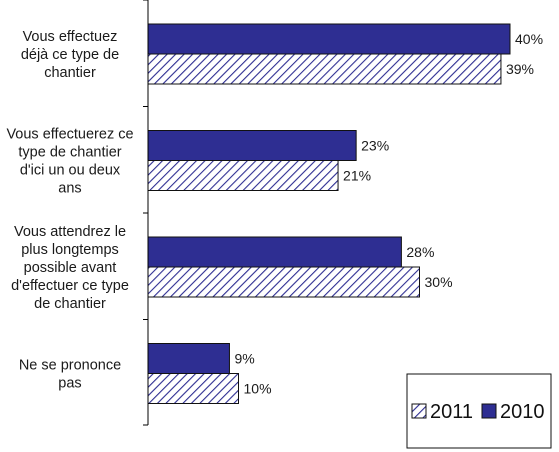  What do you see at coordinates (522, 412) in the screenshot?
I see `legend-label-2010: 2010` at bounding box center [522, 412].